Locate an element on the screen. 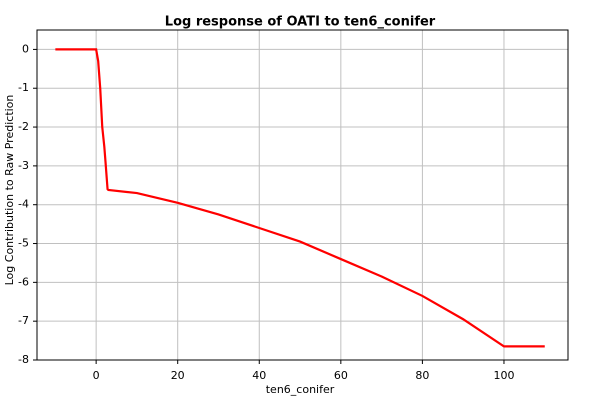 Image resolution: width=600 pixels, height=400 pixels. y-tick-label: -2 is located at coordinates (23, 126).